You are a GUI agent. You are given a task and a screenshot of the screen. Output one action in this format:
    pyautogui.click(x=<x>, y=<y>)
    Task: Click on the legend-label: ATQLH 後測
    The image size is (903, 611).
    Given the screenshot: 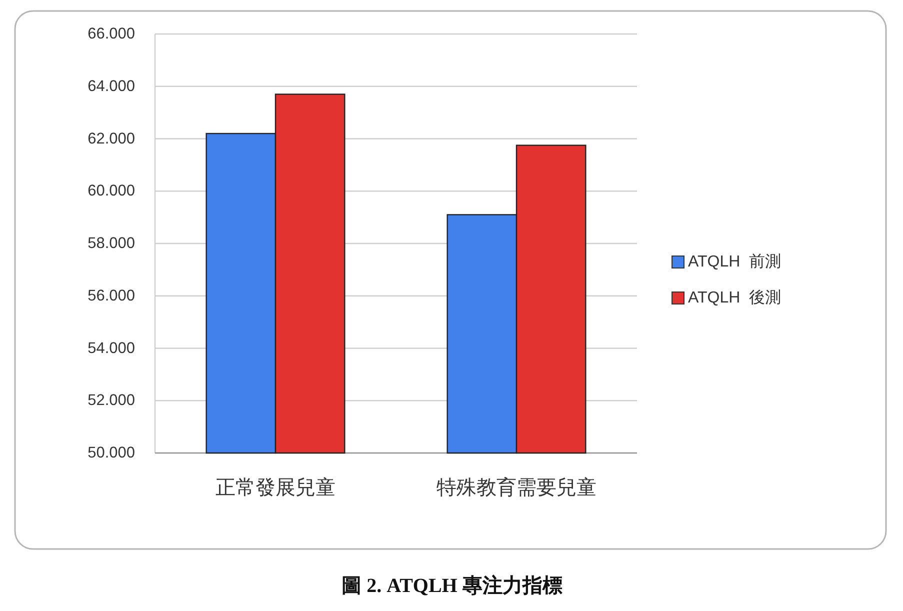 What is the action you would take?
    pyautogui.click(x=735, y=297)
    